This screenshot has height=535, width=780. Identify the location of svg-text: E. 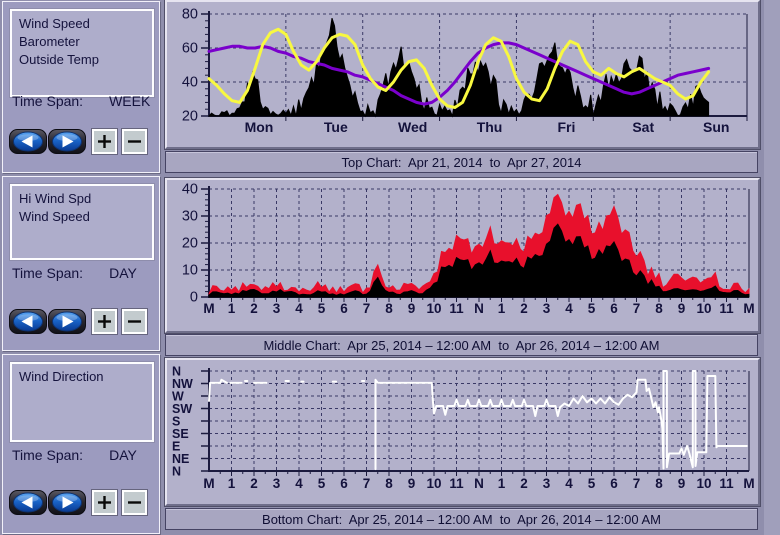
(176, 447).